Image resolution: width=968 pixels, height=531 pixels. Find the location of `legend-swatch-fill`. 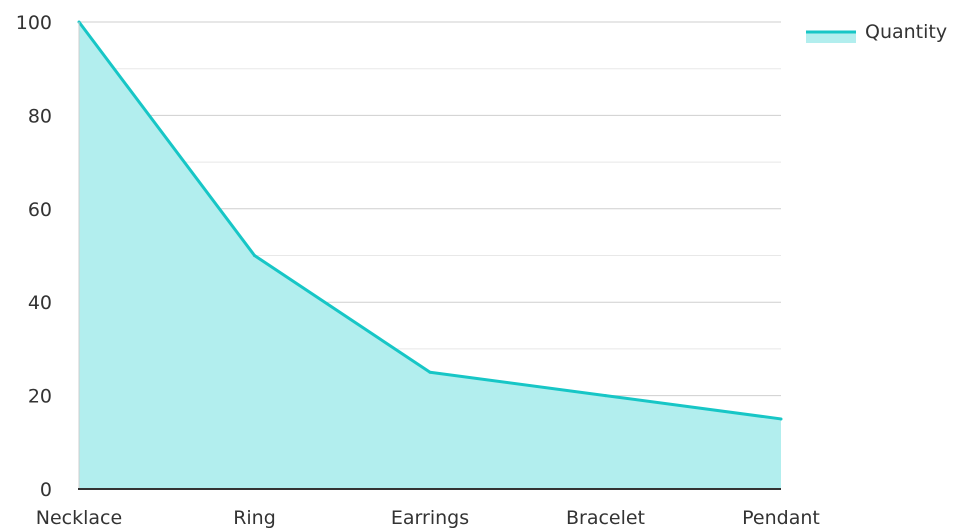

legend-swatch-fill is located at coordinates (831, 37).